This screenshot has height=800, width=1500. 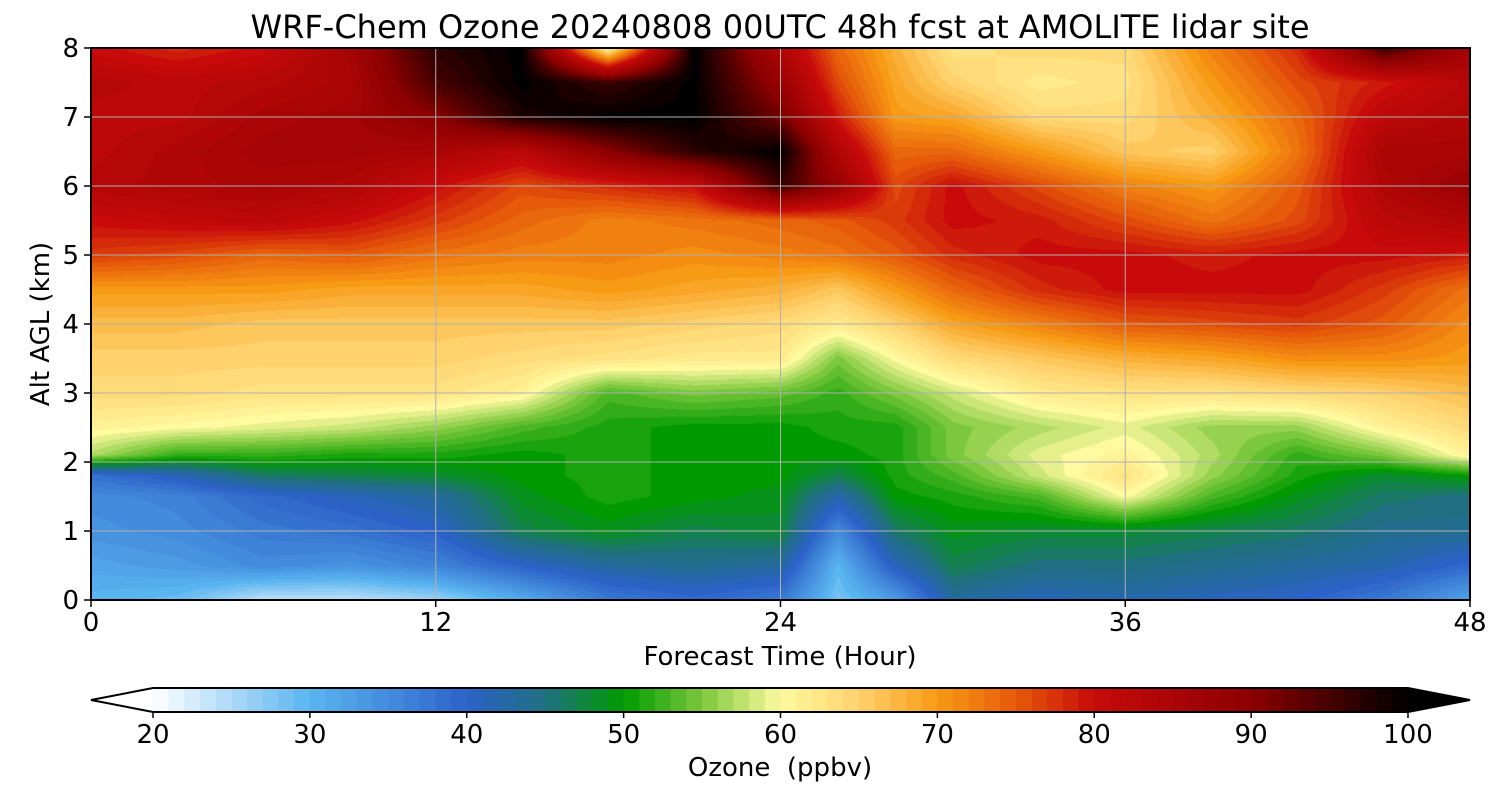 What do you see at coordinates (466, 735) in the screenshot?
I see `colorbar-tick-label: 40` at bounding box center [466, 735].